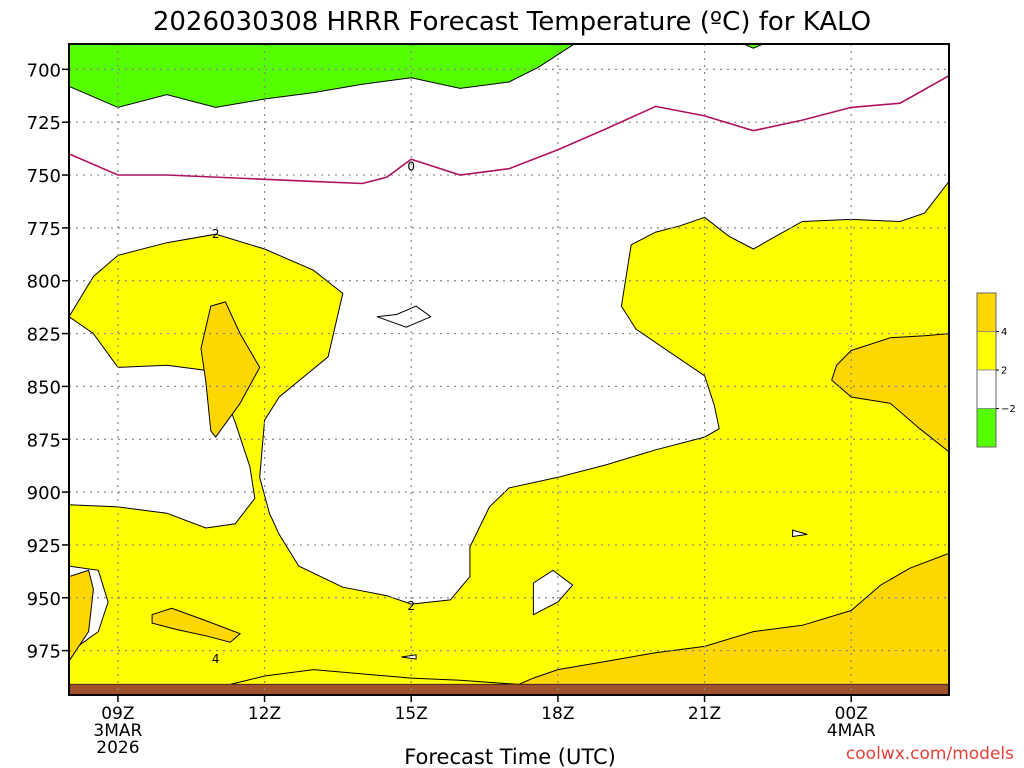 This screenshot has height=768, width=1024. I want to click on contour-region-2-to-4-bottom-left-lobe, so click(374, 677).